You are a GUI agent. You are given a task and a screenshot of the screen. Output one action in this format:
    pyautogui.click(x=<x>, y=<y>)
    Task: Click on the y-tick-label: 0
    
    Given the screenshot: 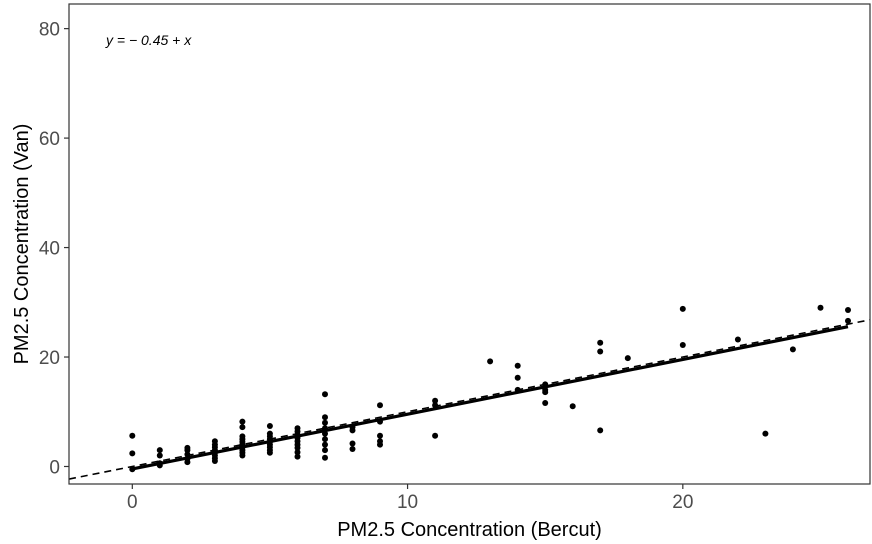 What is the action you would take?
    pyautogui.click(x=54, y=467)
    